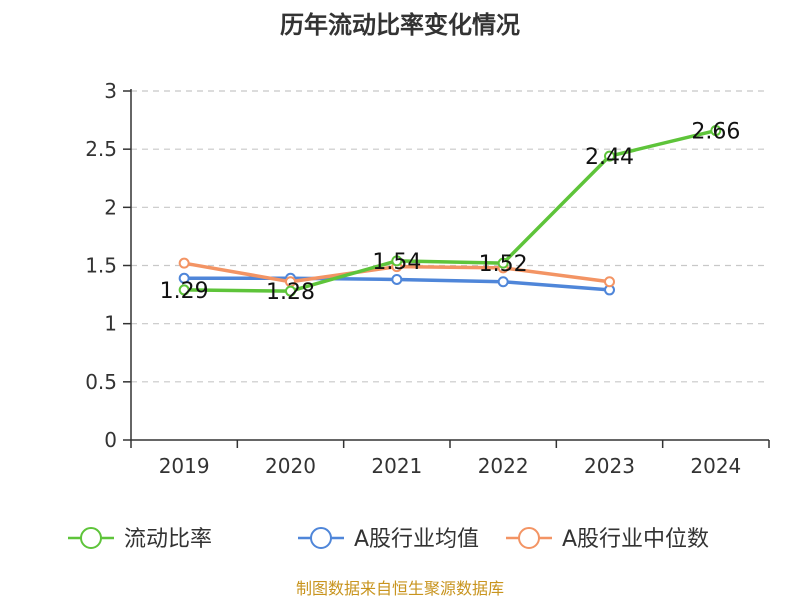 The image size is (800, 600). I want to click on data-label: 1.29, so click(184, 291).